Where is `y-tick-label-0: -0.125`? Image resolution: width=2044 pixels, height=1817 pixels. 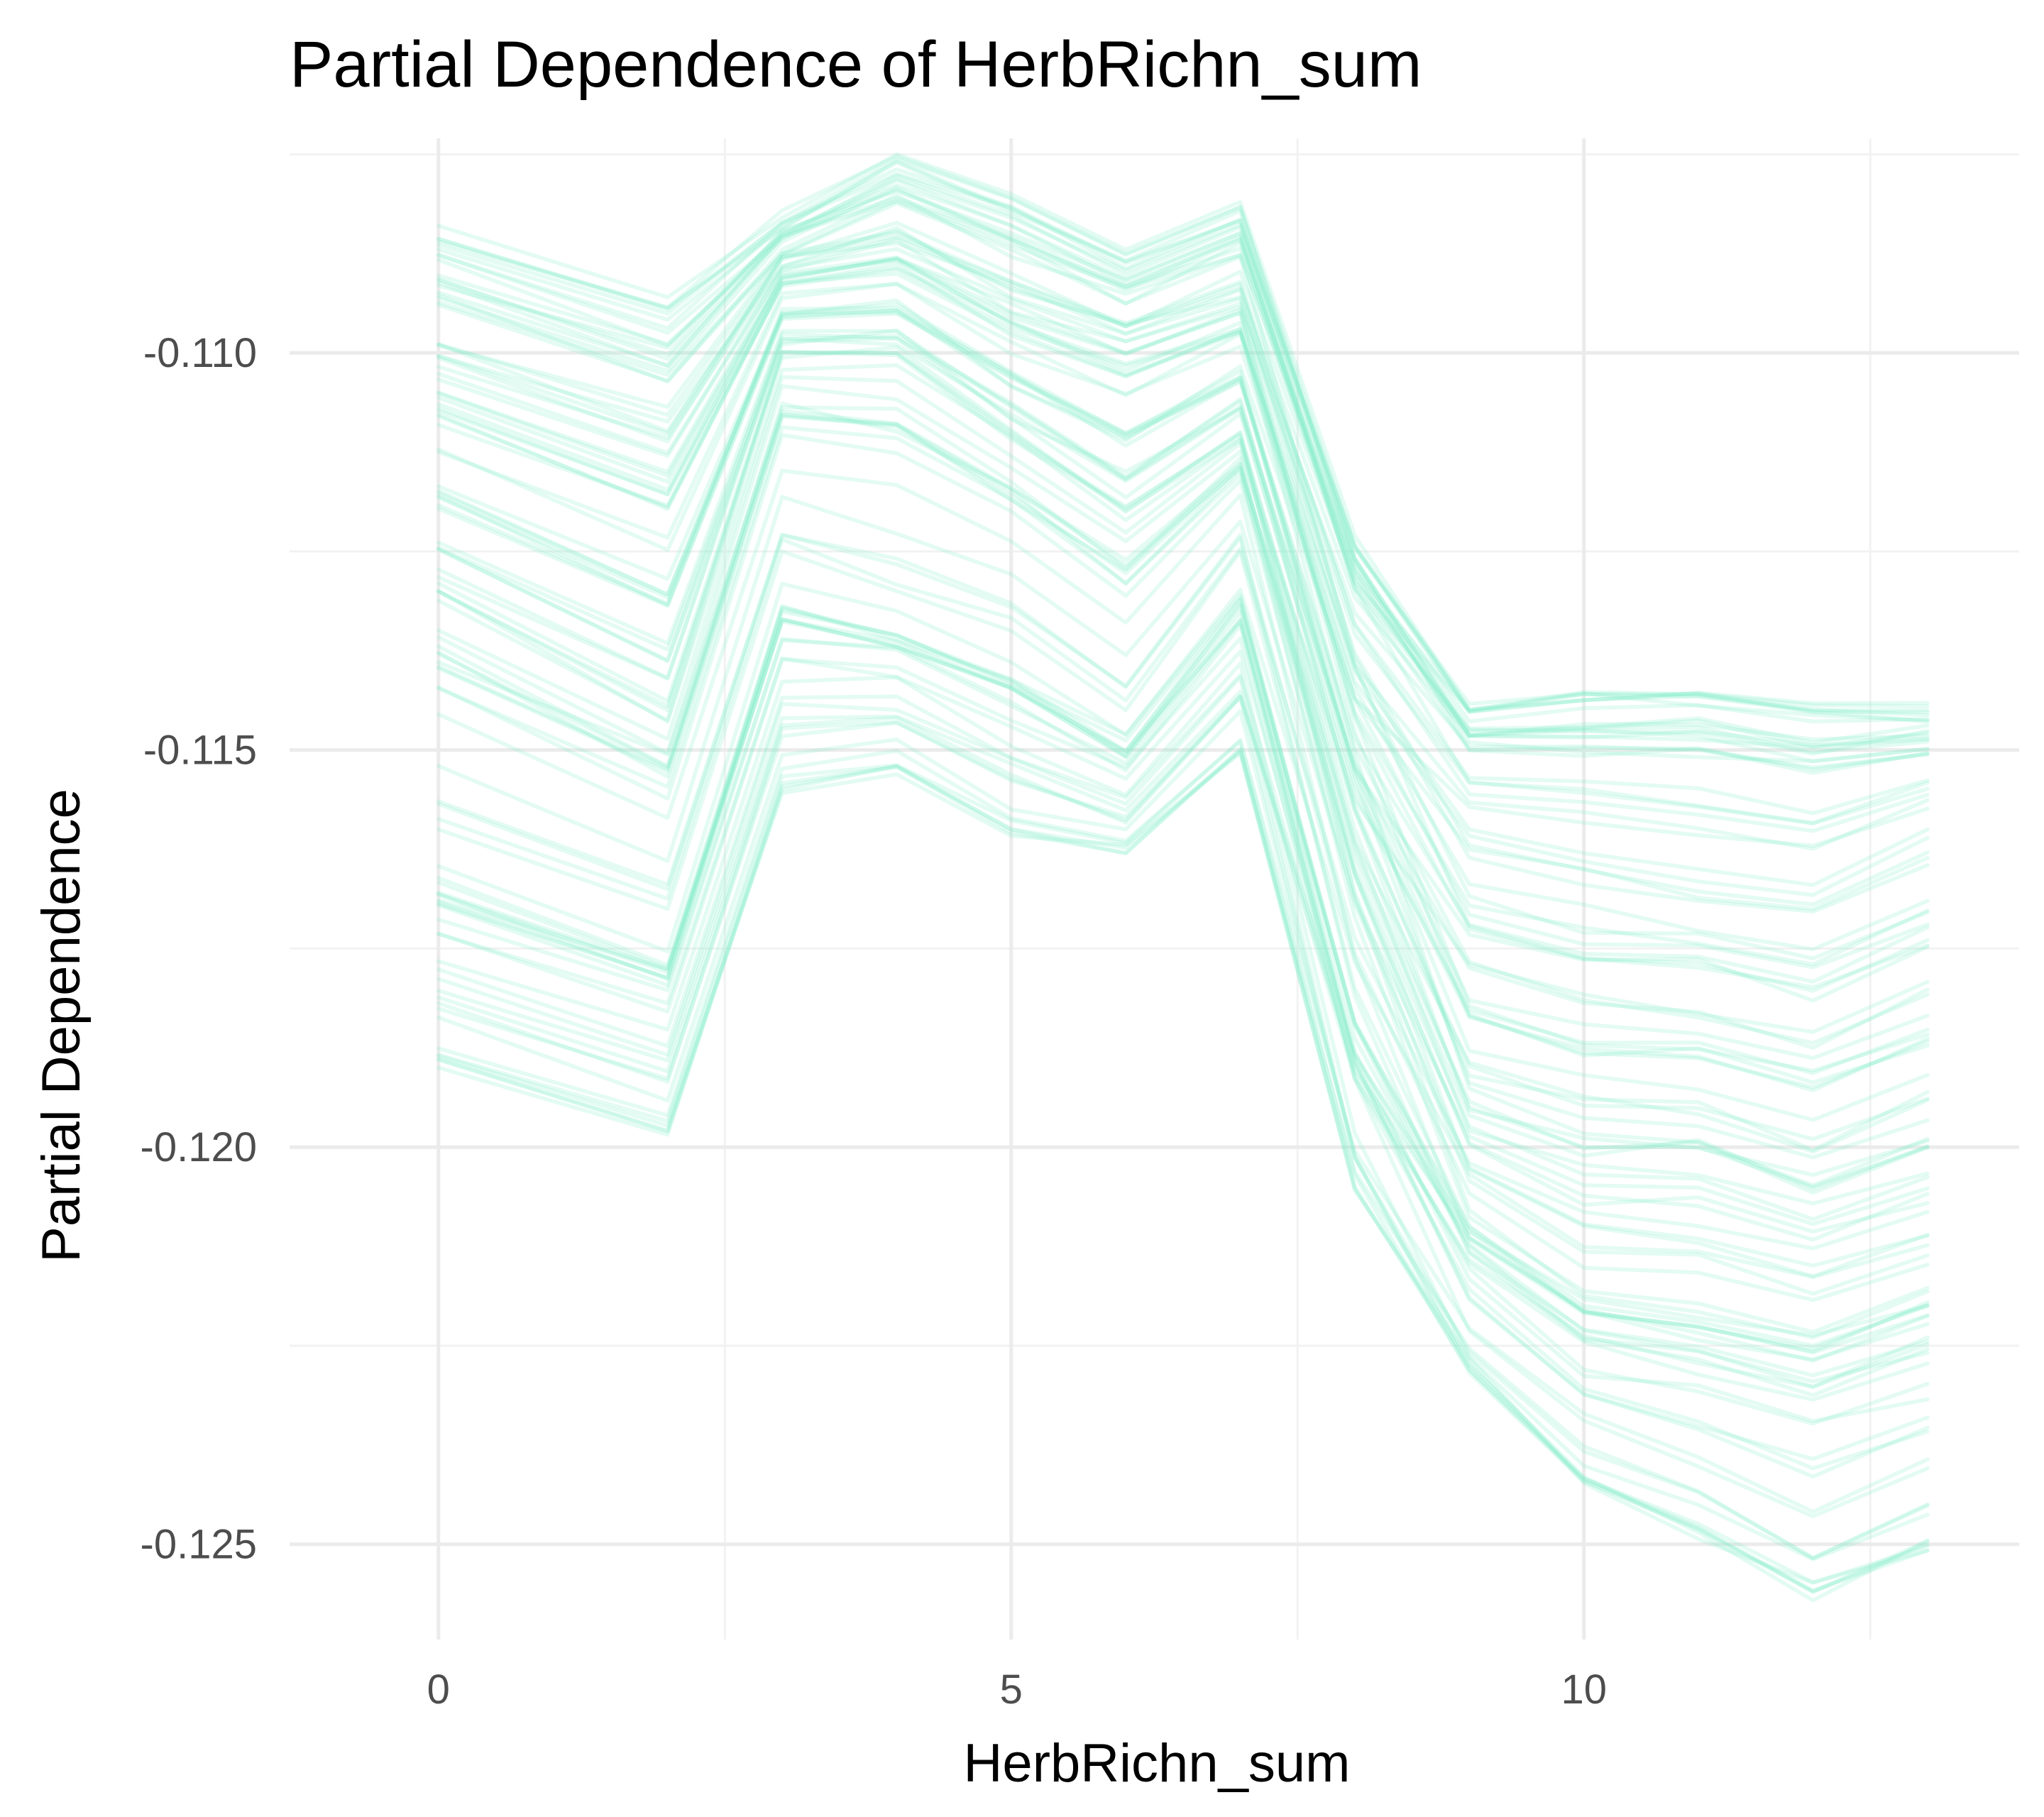 y-tick-label-0: -0.125 is located at coordinates (199, 1545).